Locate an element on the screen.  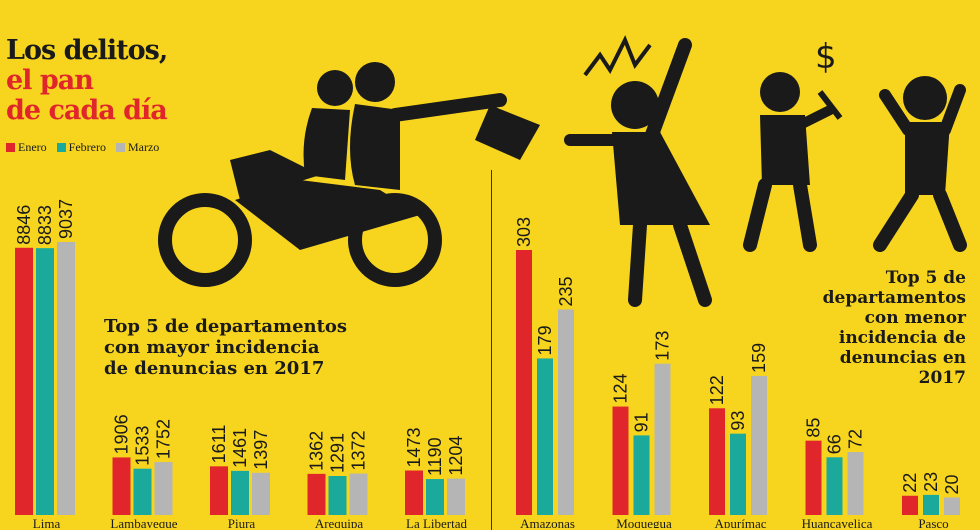
legend-label-febrero: Febrero is located at coordinates (87, 147).